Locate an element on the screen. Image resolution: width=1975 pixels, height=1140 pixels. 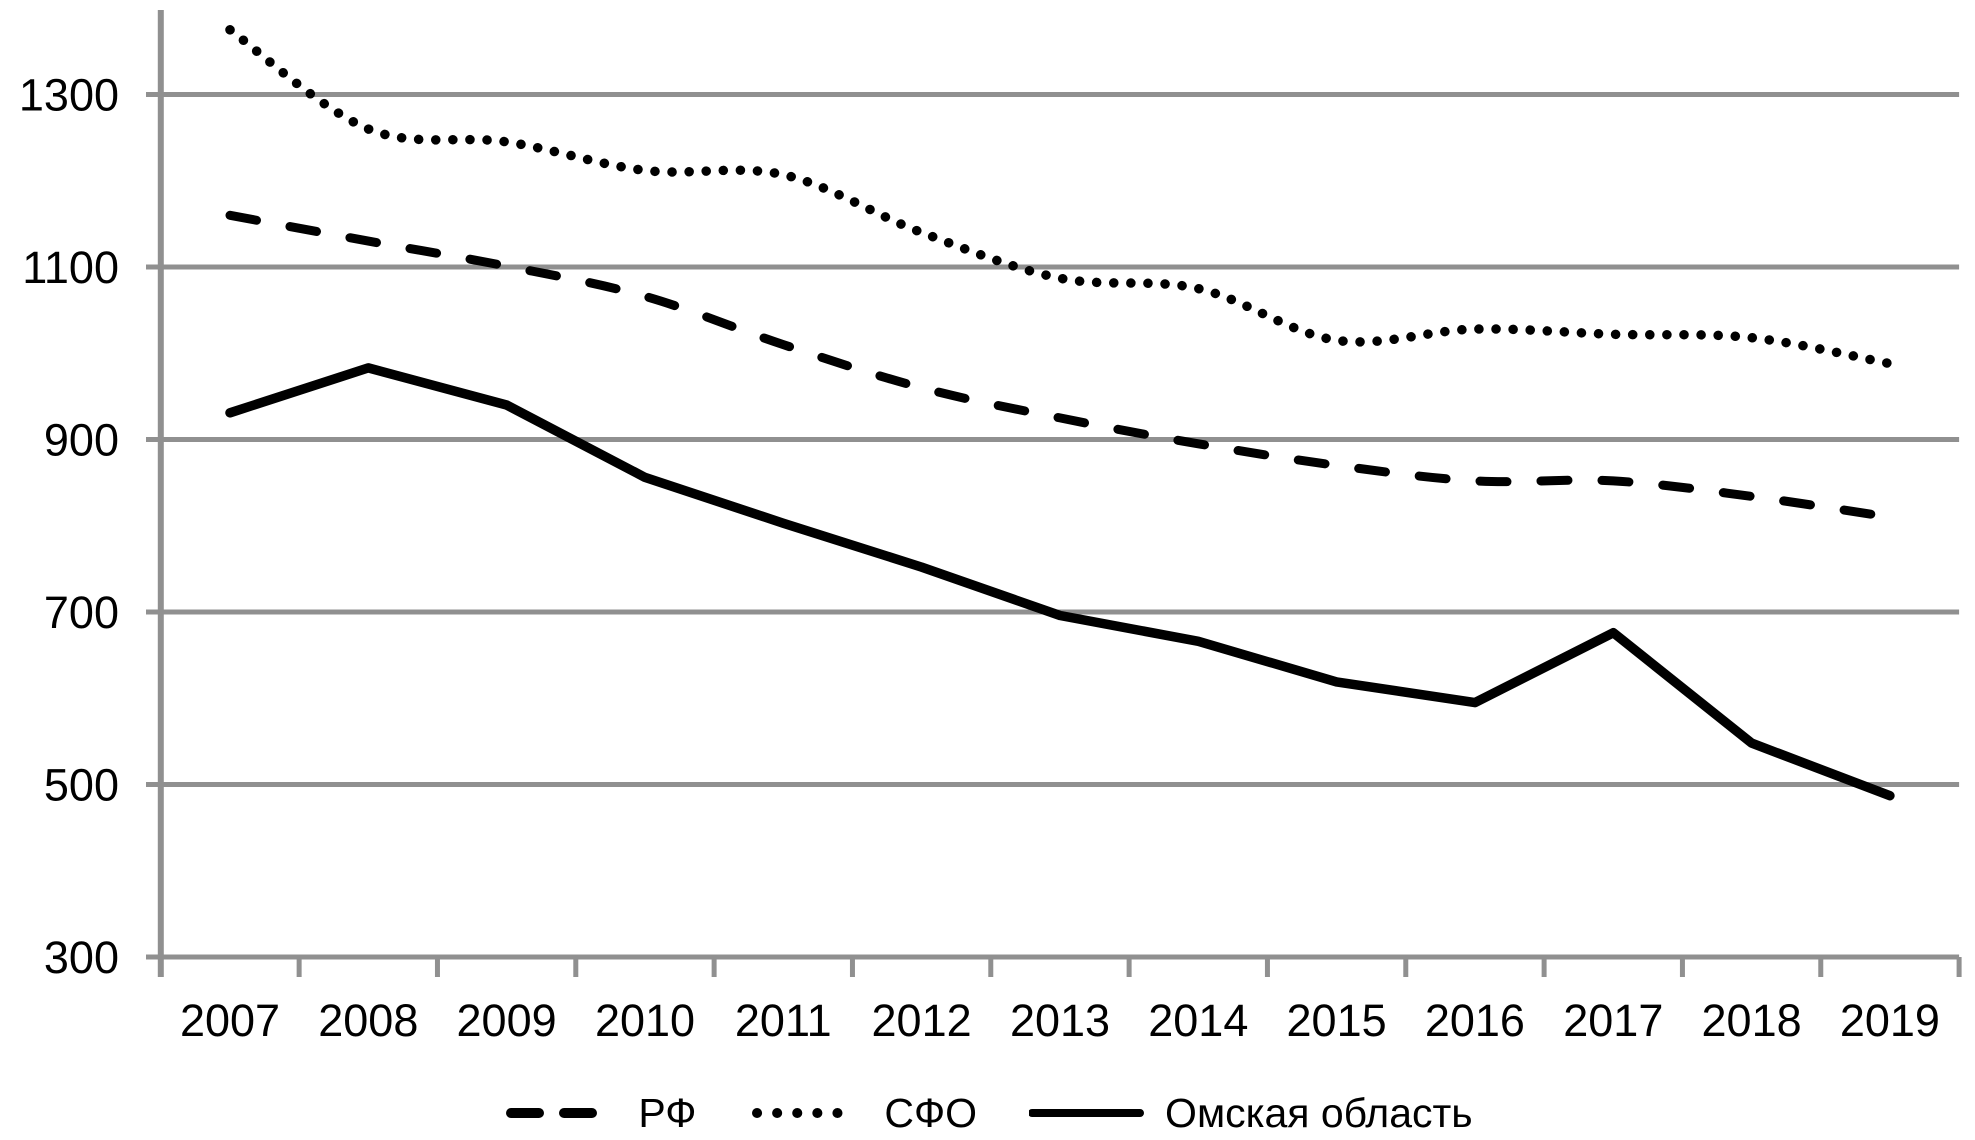
svg-text: 700 is located at coordinates (81, 612).